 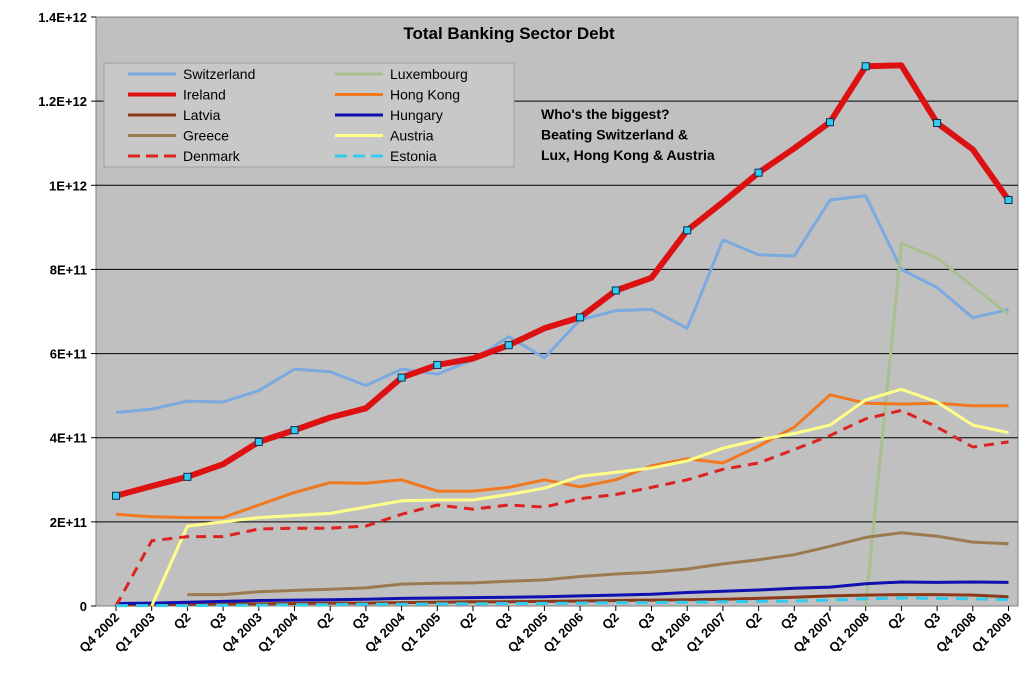 What do you see at coordinates (614, 135) in the screenshot?
I see `annotation-line: Beating Switzerland &` at bounding box center [614, 135].